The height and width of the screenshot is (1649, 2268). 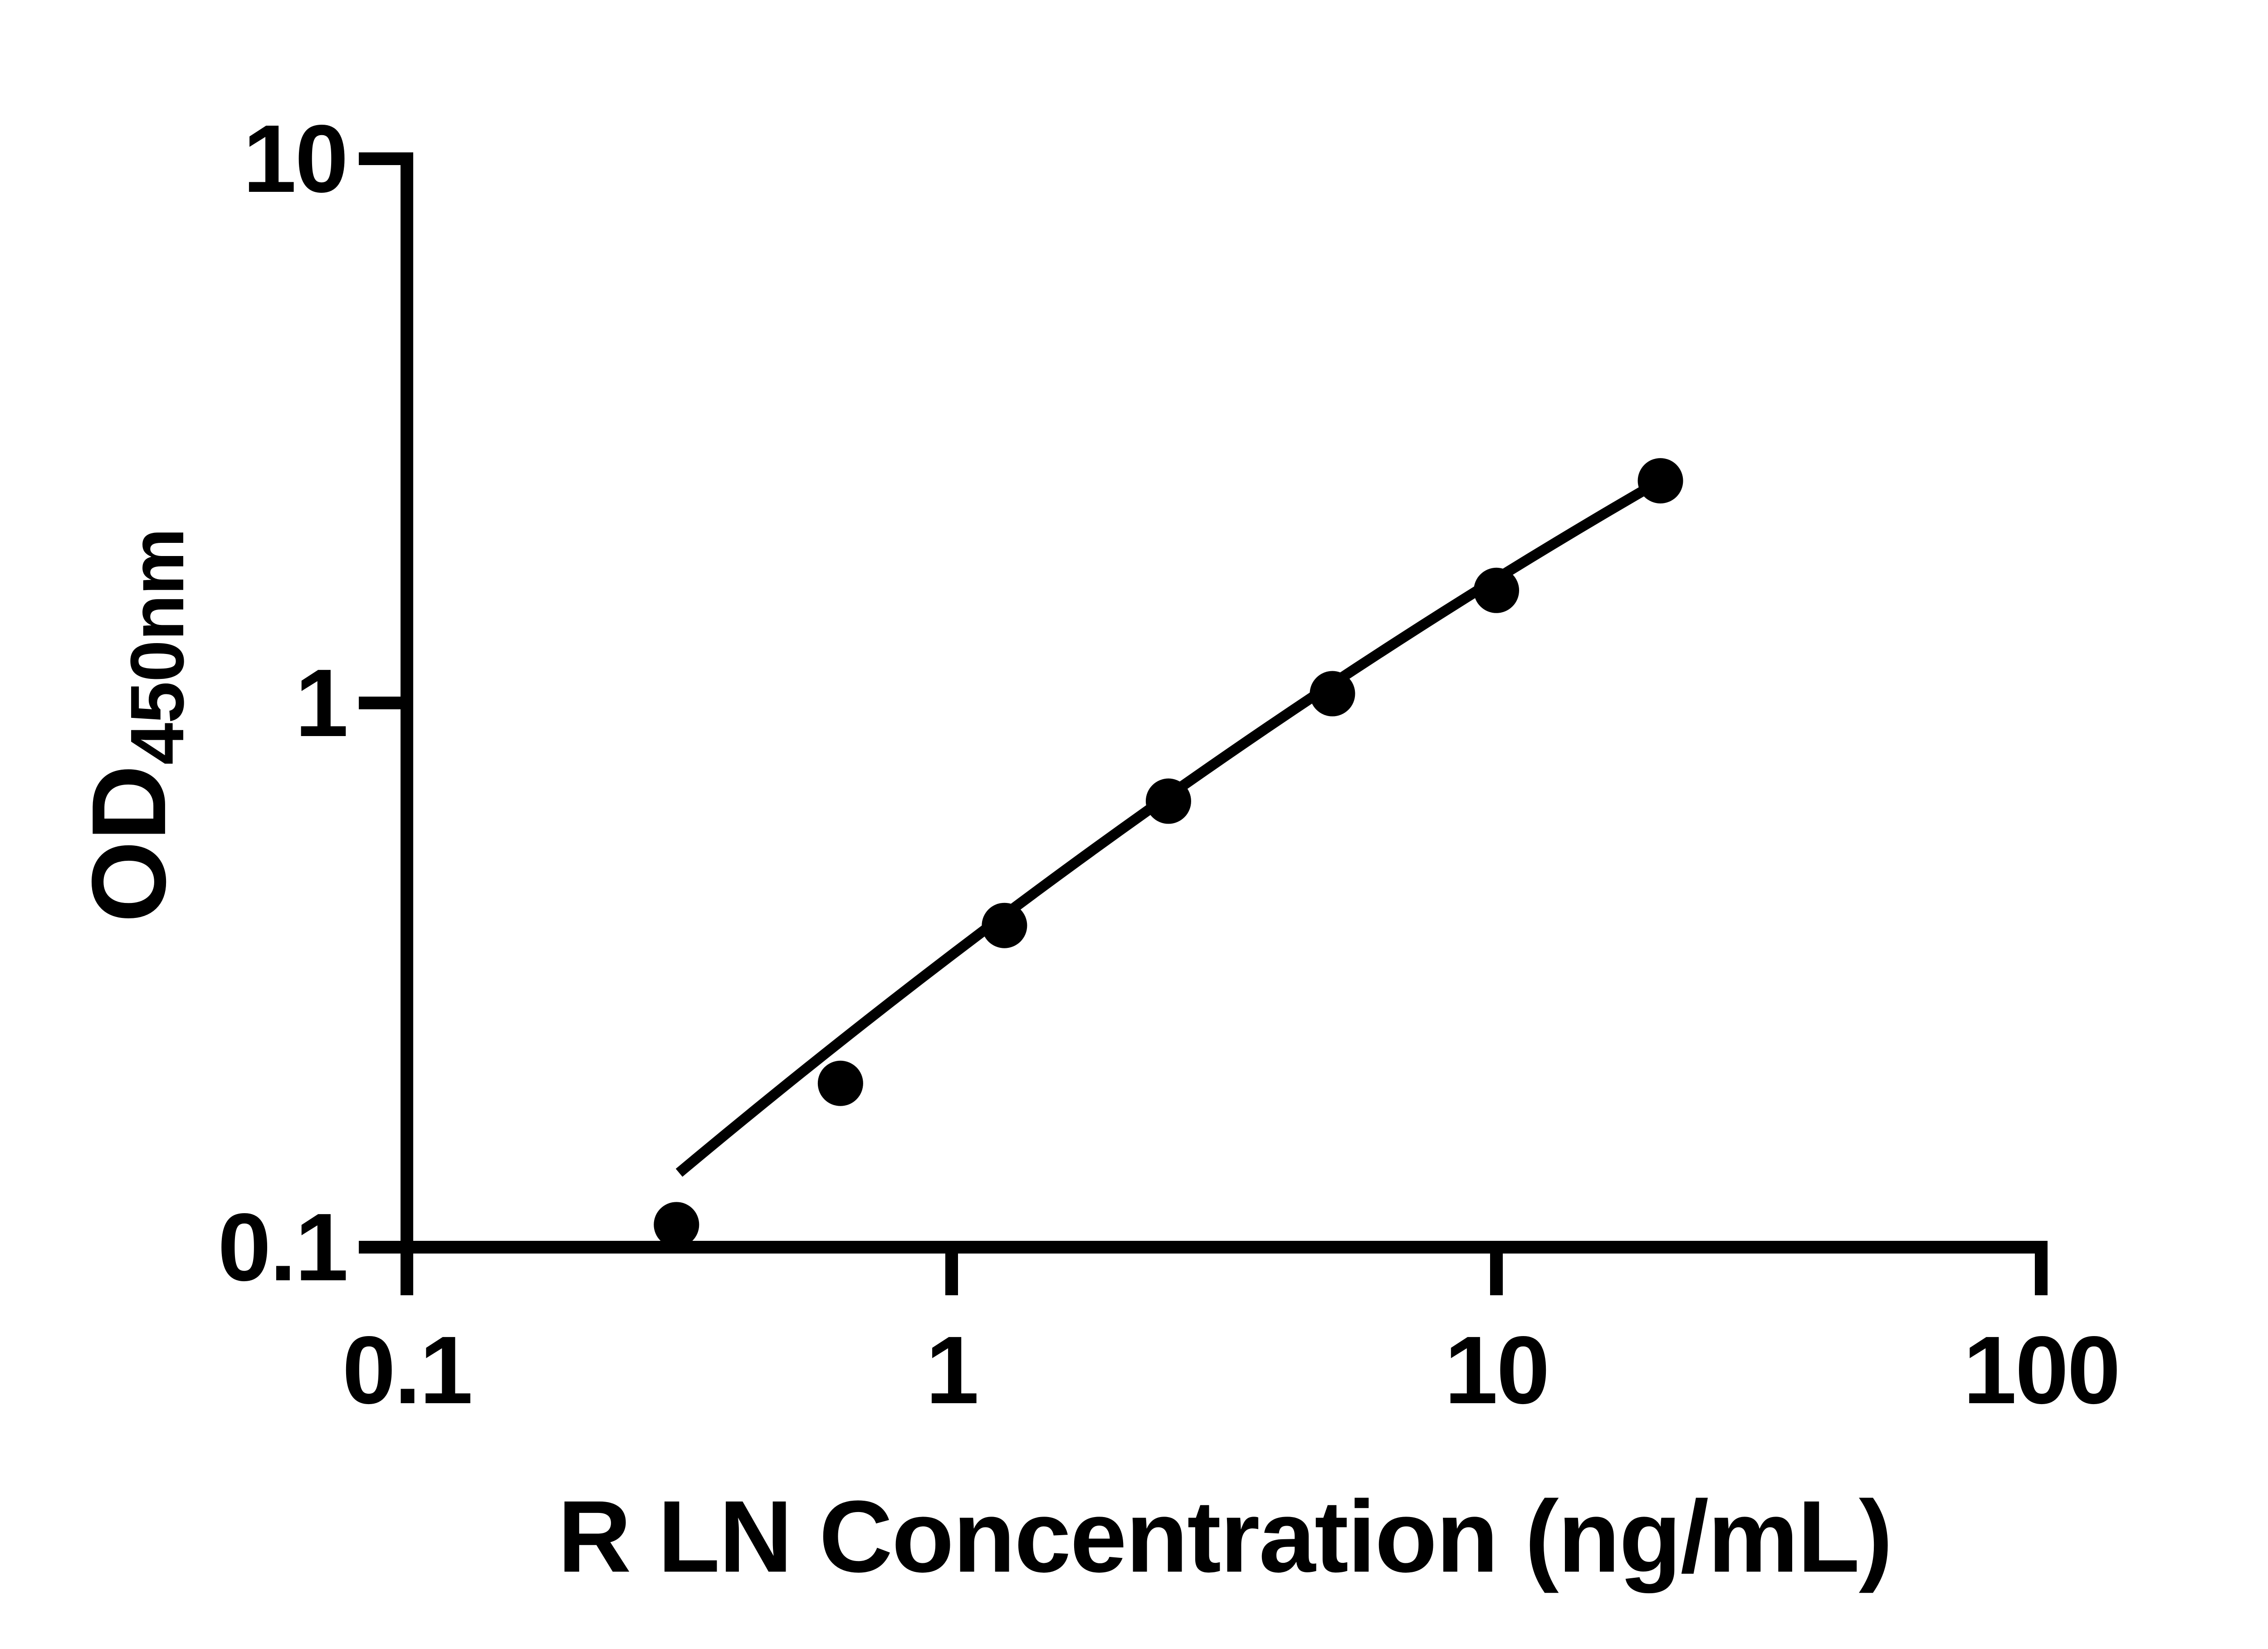 What do you see at coordinates (1497, 1370) in the screenshot?
I see `x-tick-label: 10` at bounding box center [1497, 1370].